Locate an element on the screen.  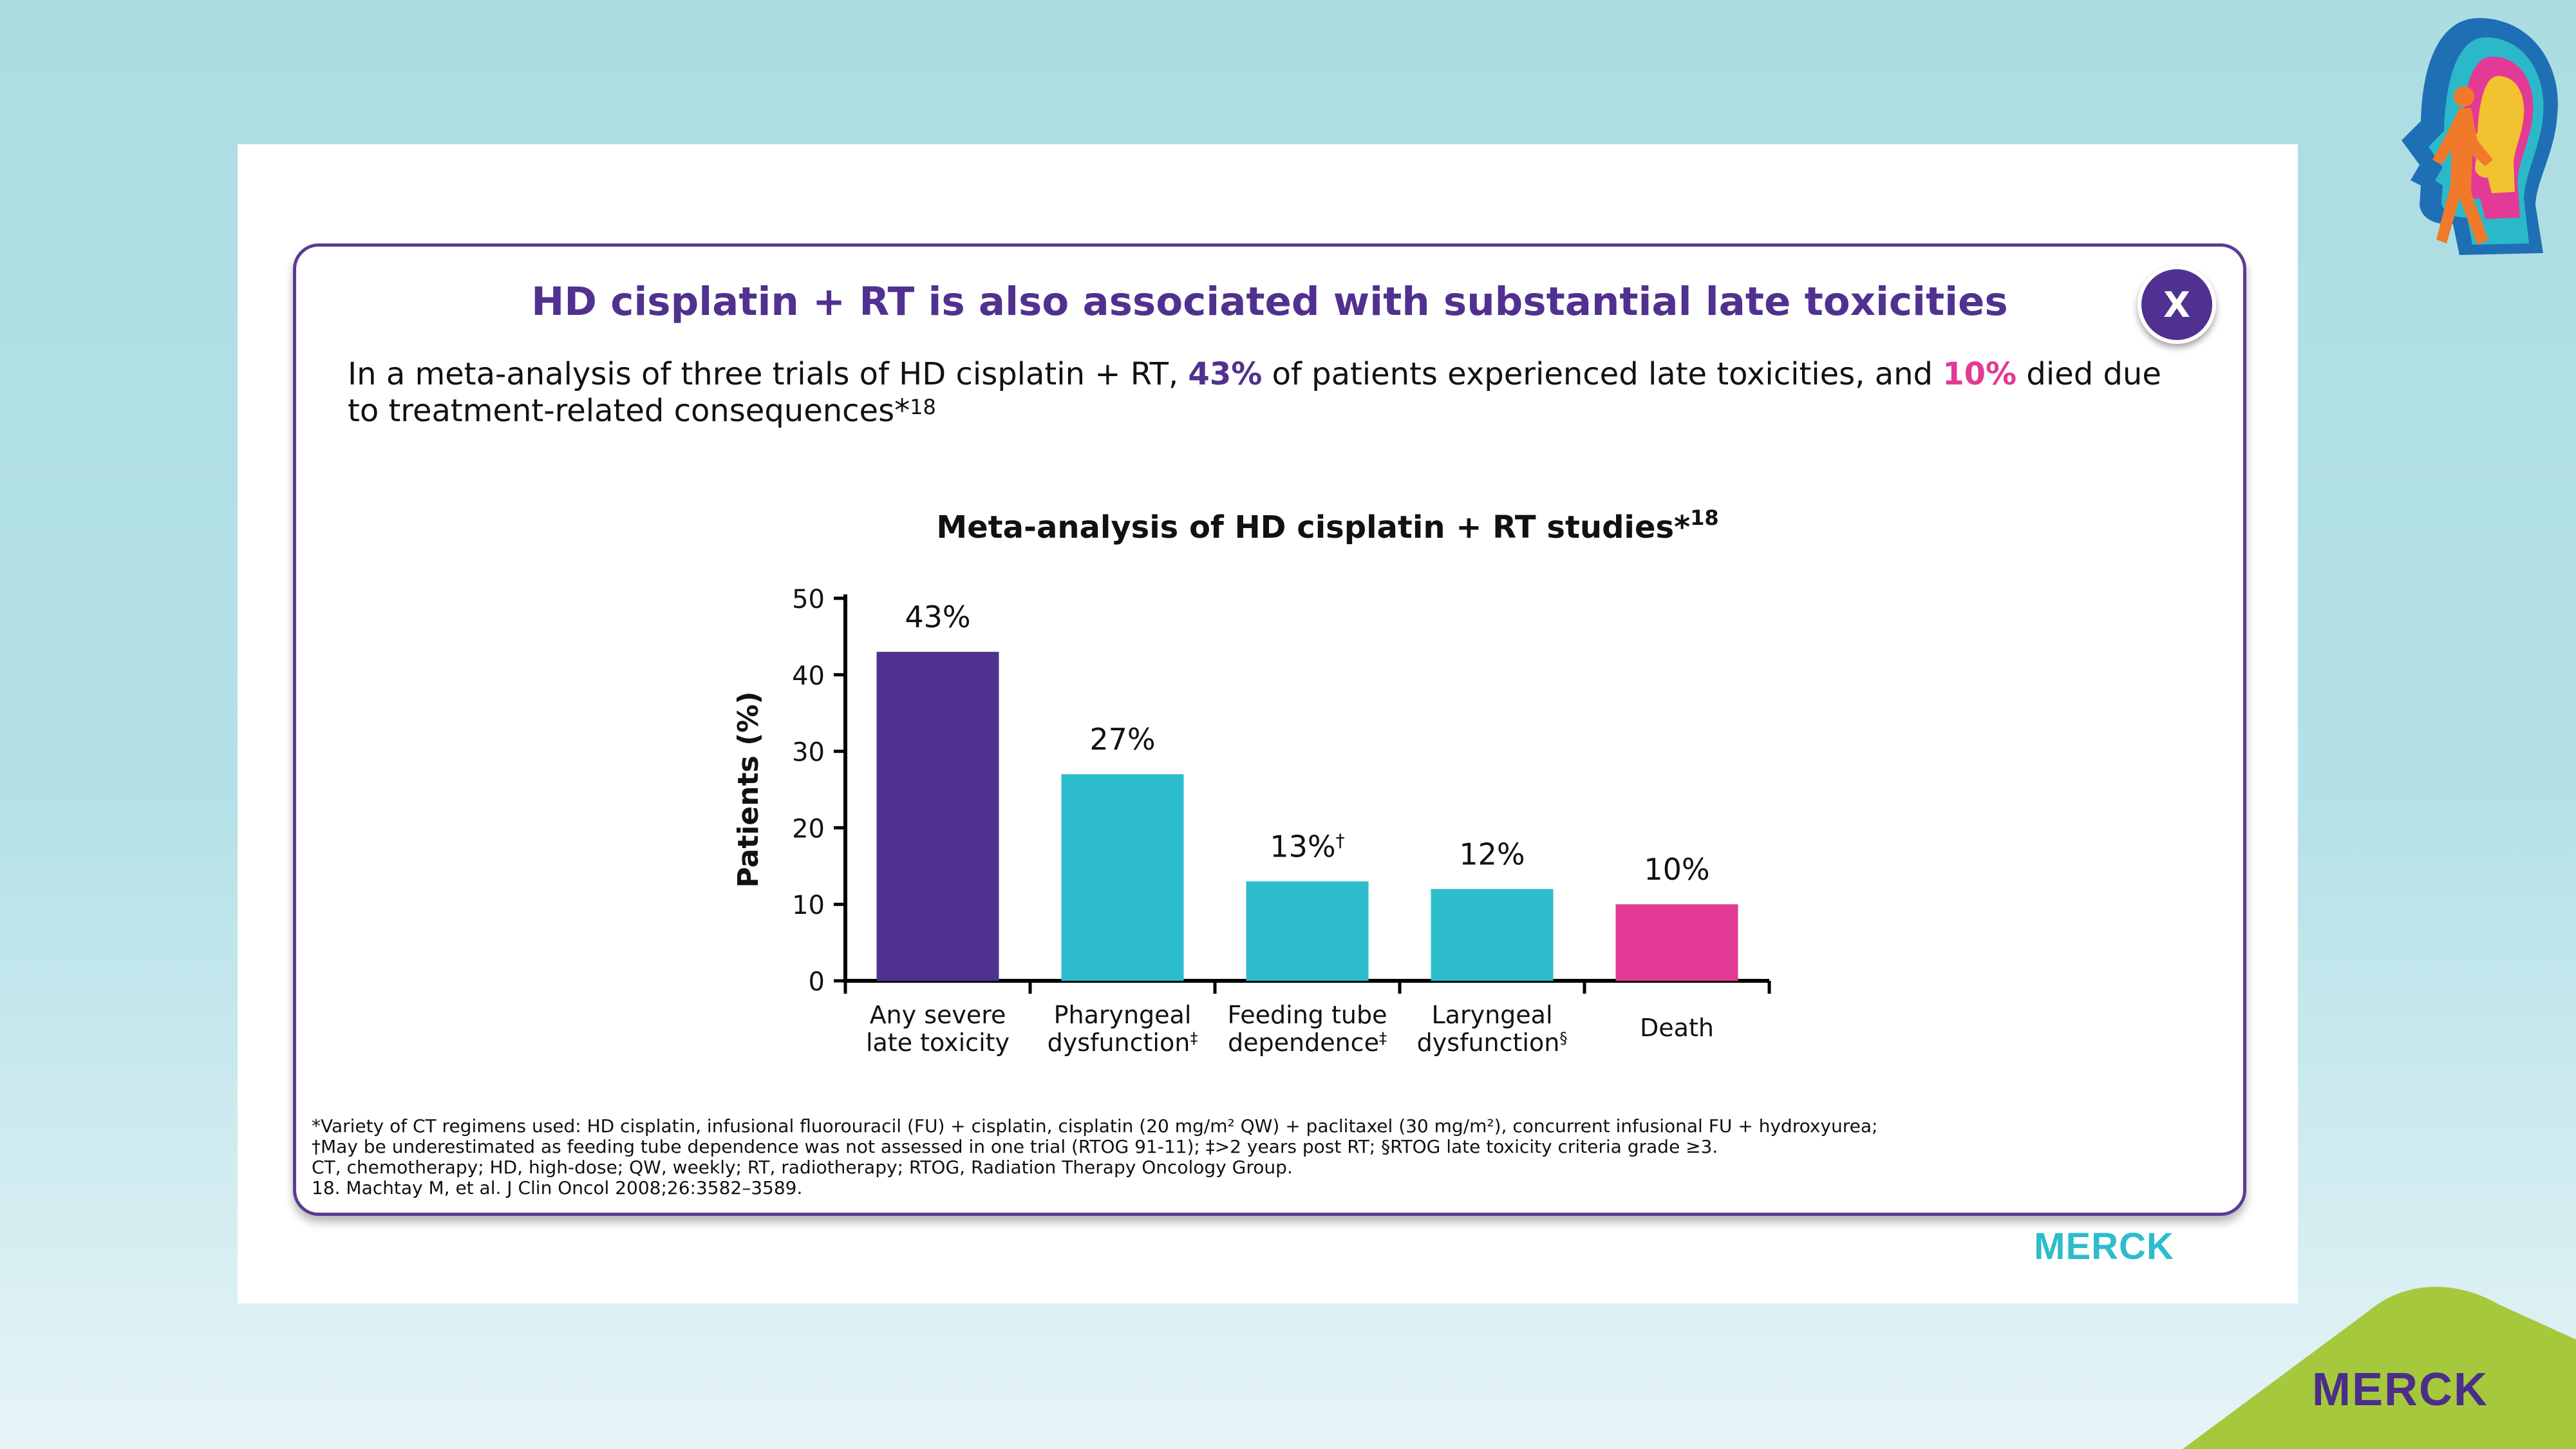
y-axis-label: Patients (%) is located at coordinates (748, 790).